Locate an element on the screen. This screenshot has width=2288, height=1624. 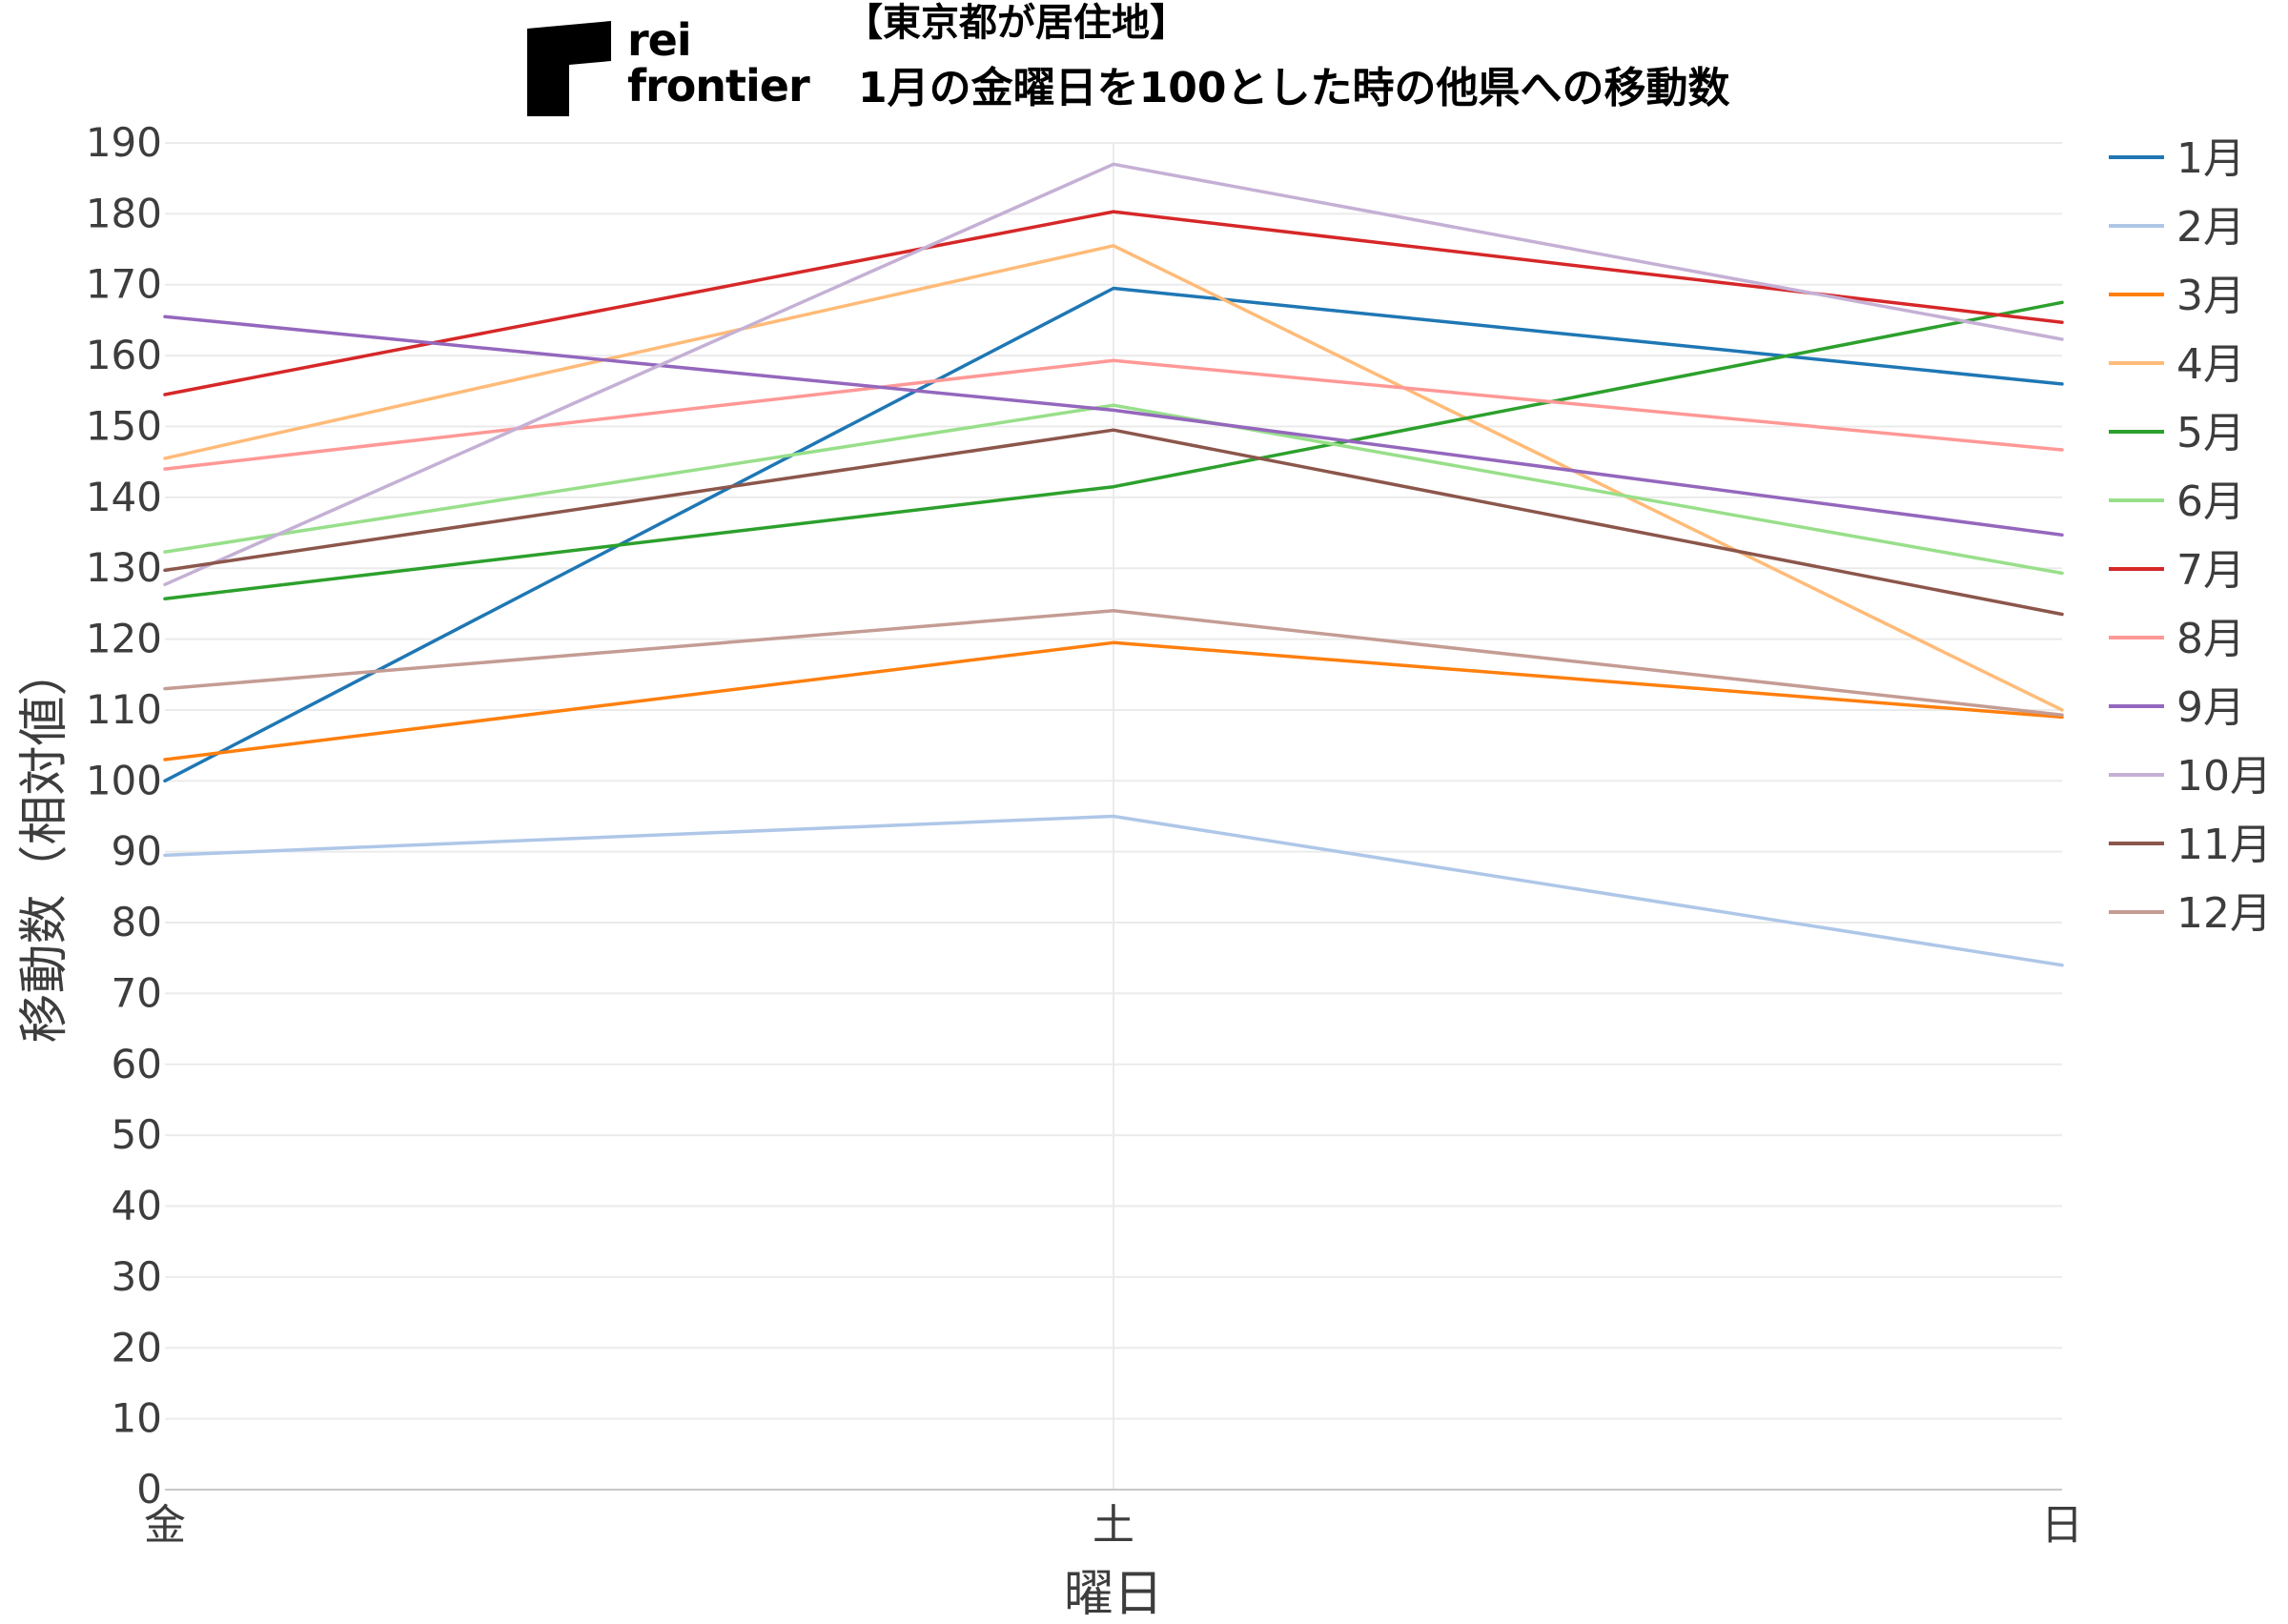
logo-line1: rei is located at coordinates (659, 40).